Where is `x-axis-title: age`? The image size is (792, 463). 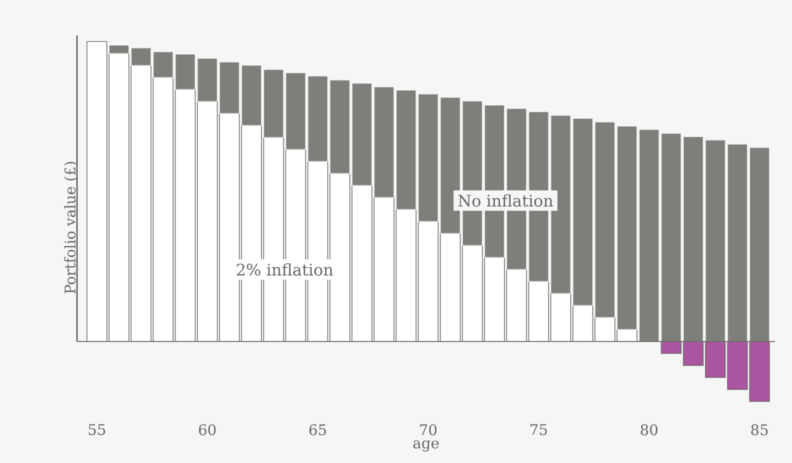
x-axis-title: age is located at coordinates (426, 446).